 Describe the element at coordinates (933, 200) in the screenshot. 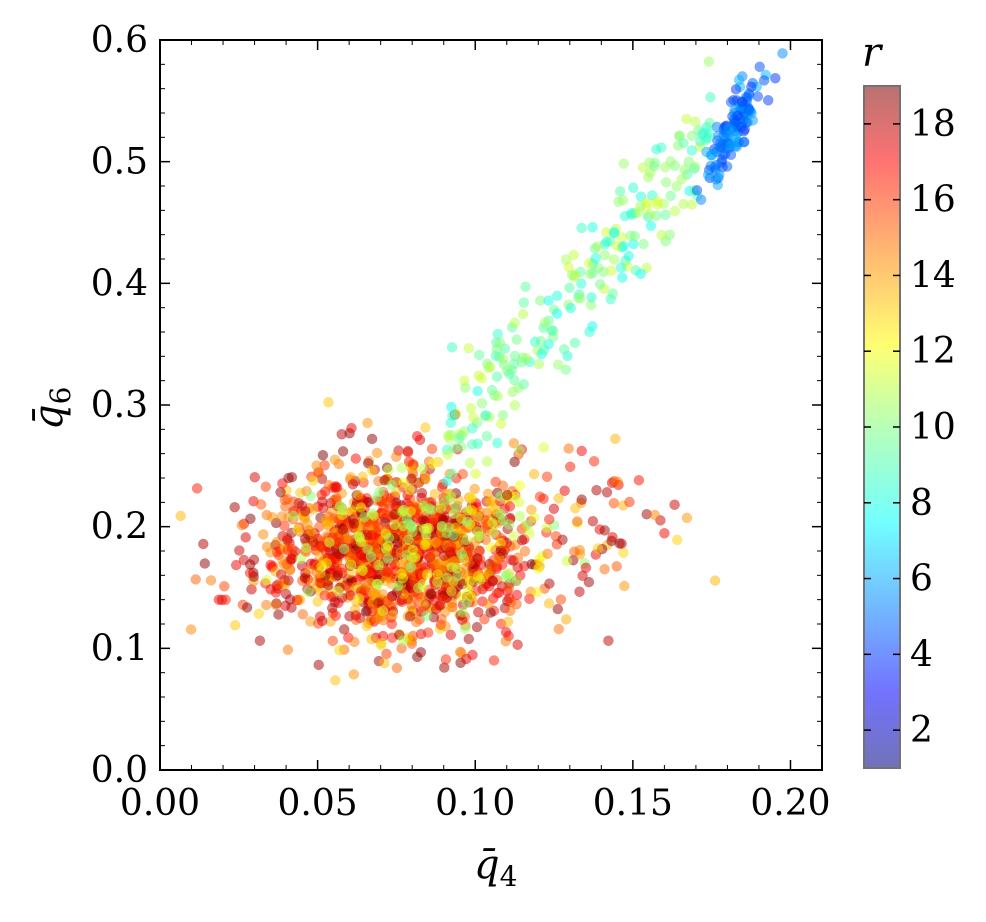

I see `colorbar-tick-label: 16` at that location.